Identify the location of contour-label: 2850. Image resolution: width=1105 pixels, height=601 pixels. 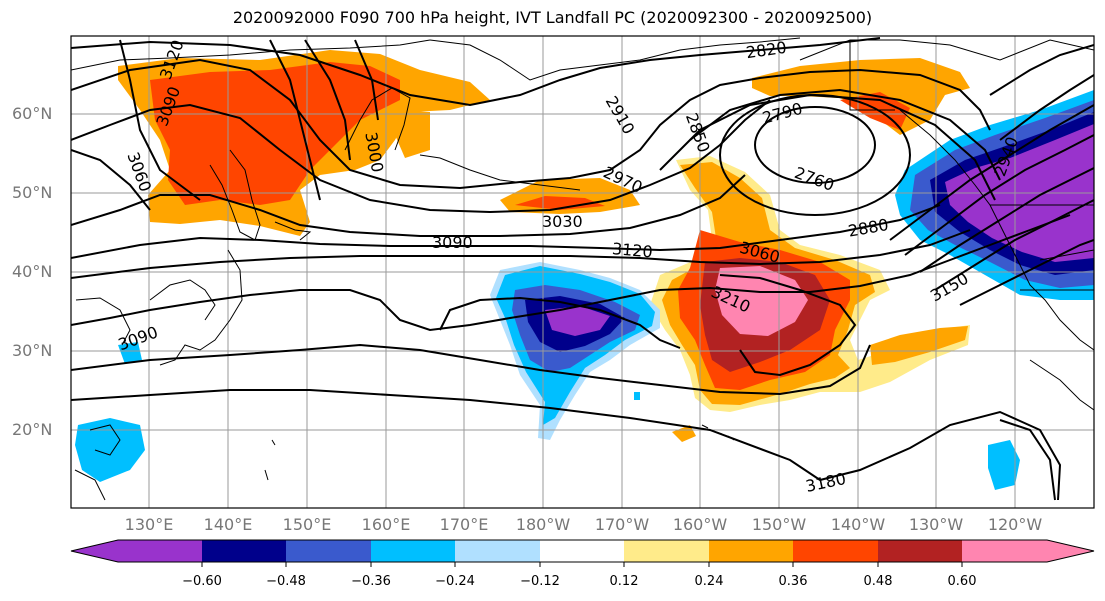
(698, 132).